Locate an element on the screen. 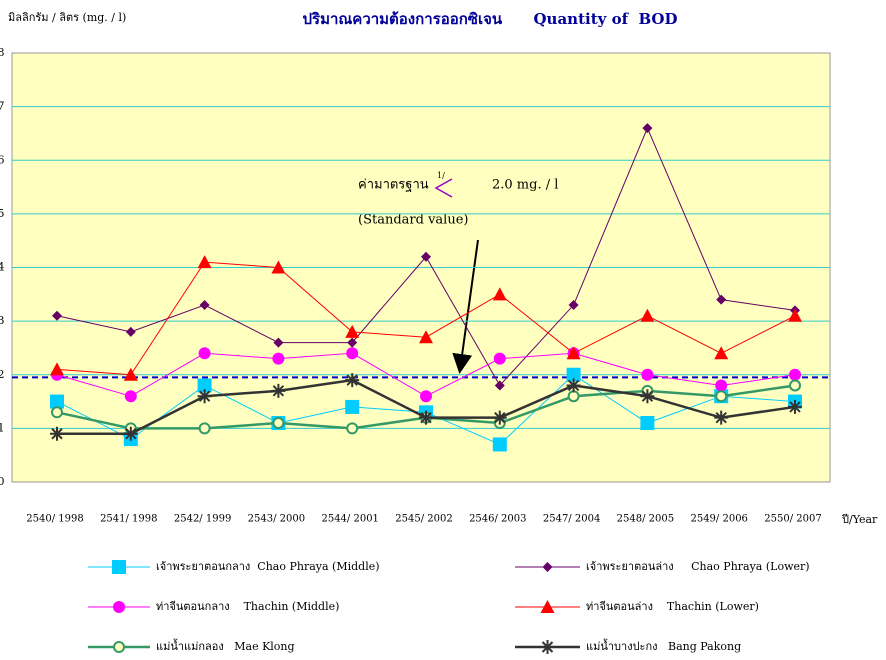 The width and height of the screenshot is (886, 660). y-tick-label: 2 is located at coordinates (2, 374).